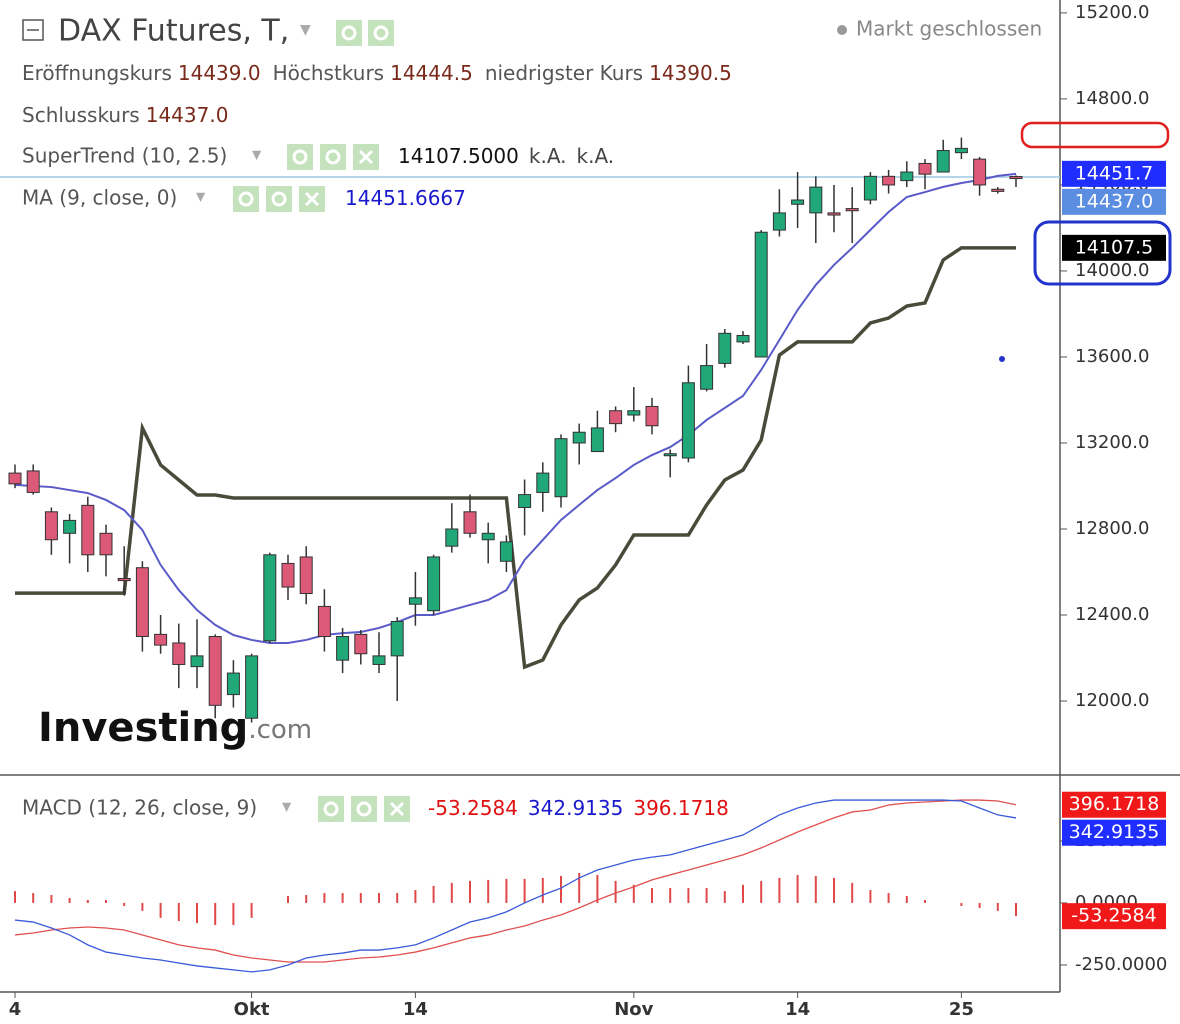 The width and height of the screenshot is (1180, 1024). What do you see at coordinates (252, 1009) in the screenshot?
I see `x-tick-label: Okt` at bounding box center [252, 1009].